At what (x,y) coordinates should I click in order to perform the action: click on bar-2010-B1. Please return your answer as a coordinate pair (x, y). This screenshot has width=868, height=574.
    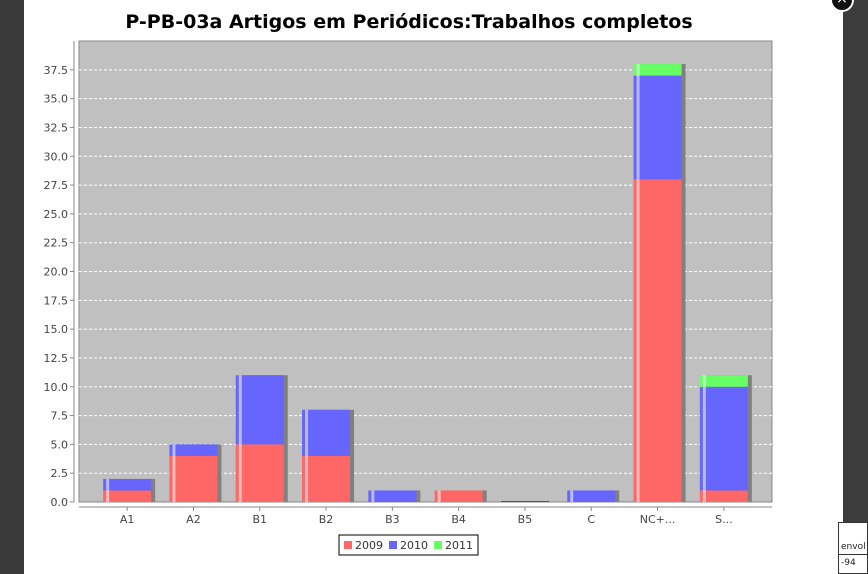
    Looking at the image, I should click on (259, 410).